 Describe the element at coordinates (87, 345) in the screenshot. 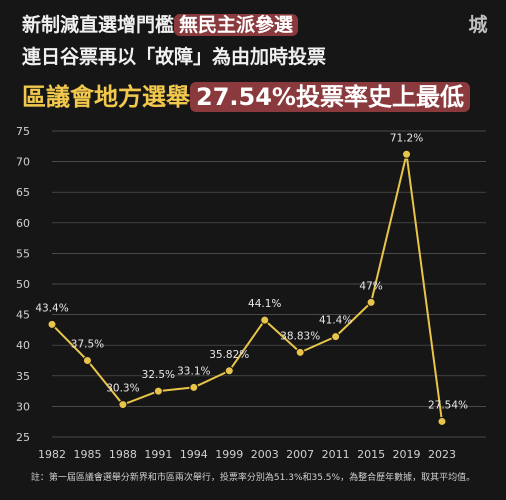

I see `data-label: 37.5%` at that location.